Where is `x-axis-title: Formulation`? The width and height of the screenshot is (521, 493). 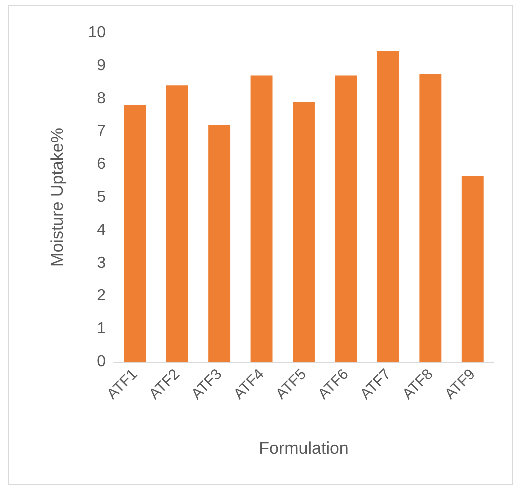
x-axis-title: Formulation is located at coordinates (304, 448).